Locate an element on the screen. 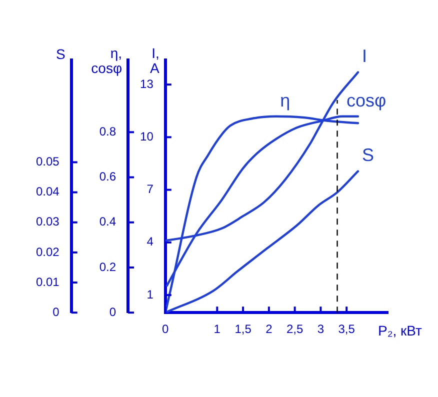  y-axis-title: I, A is located at coordinates (155, 60).